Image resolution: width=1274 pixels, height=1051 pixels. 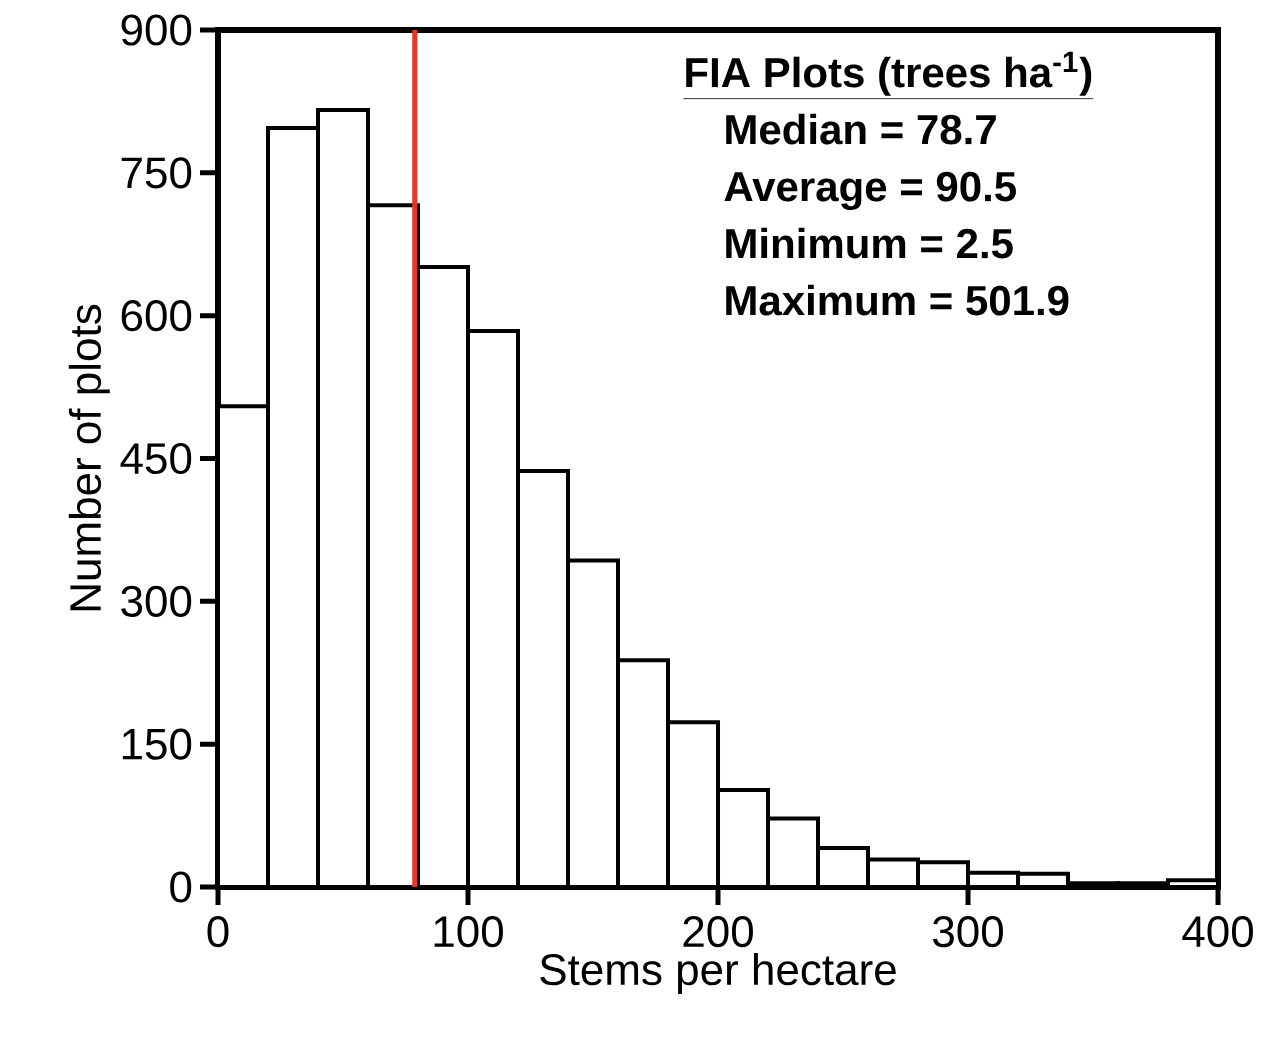 I want to click on x-tick-label: 300, so click(x=967, y=932).